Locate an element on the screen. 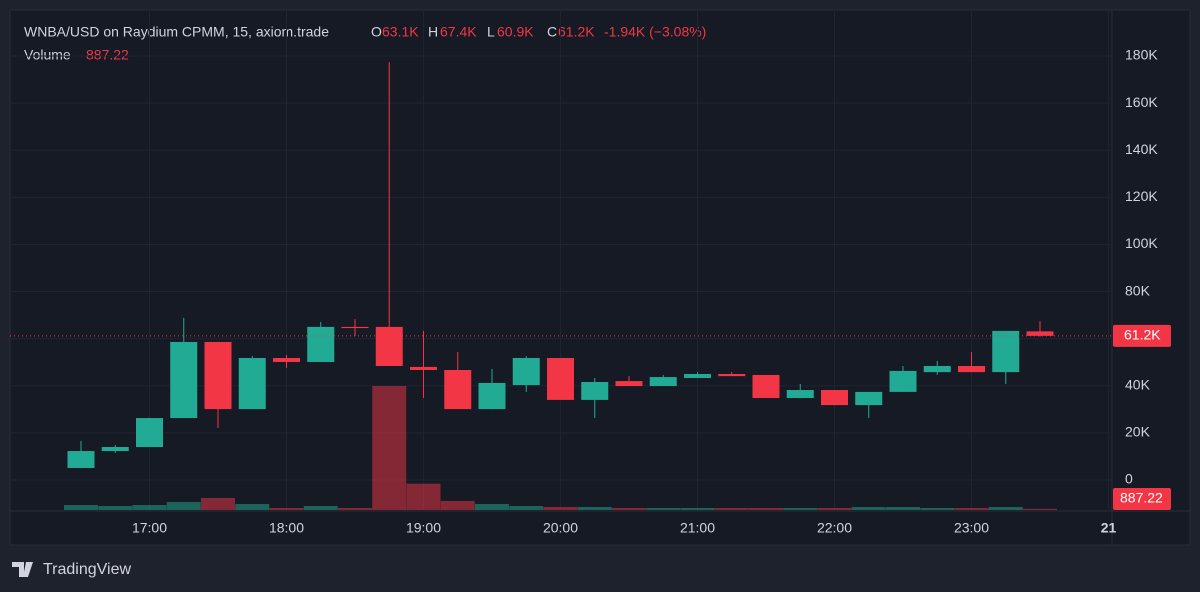 Image resolution: width=1200 pixels, height=592 pixels. y-tick-label: 40K is located at coordinates (1138, 384).